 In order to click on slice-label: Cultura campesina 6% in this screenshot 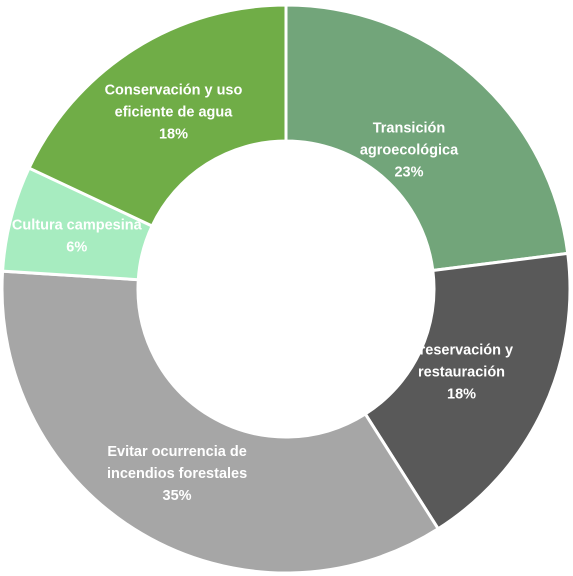, I will do `click(77, 236)`.